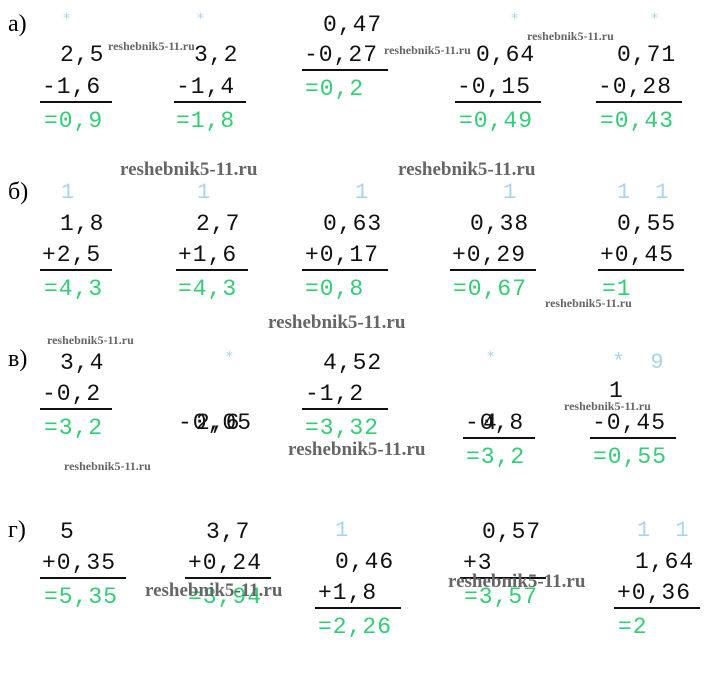  What do you see at coordinates (355, 627) in the screenshot?
I see `result: =2,26` at bounding box center [355, 627].